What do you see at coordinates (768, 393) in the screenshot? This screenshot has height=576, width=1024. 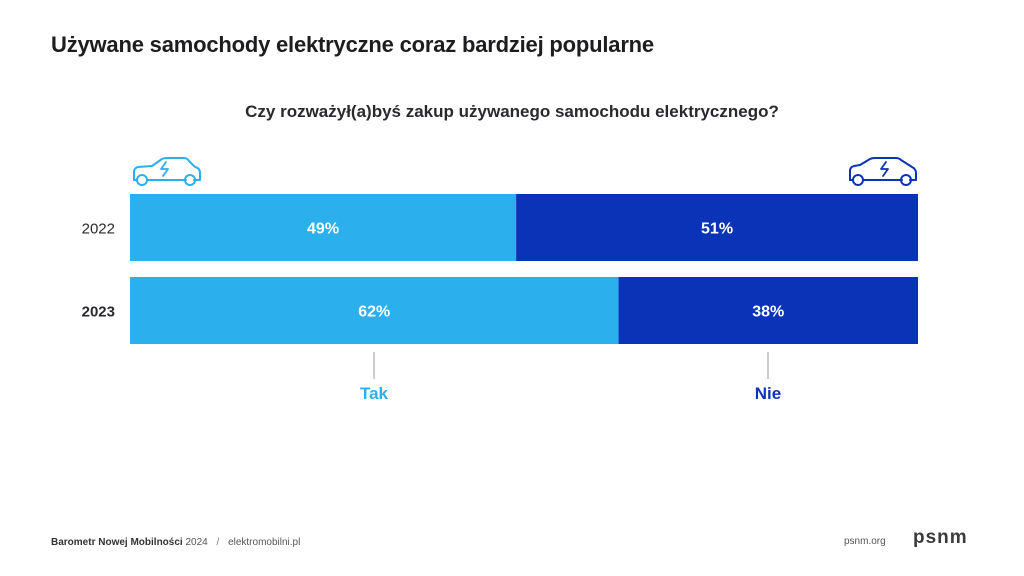 I see `legend-label-nie: Nie` at bounding box center [768, 393].